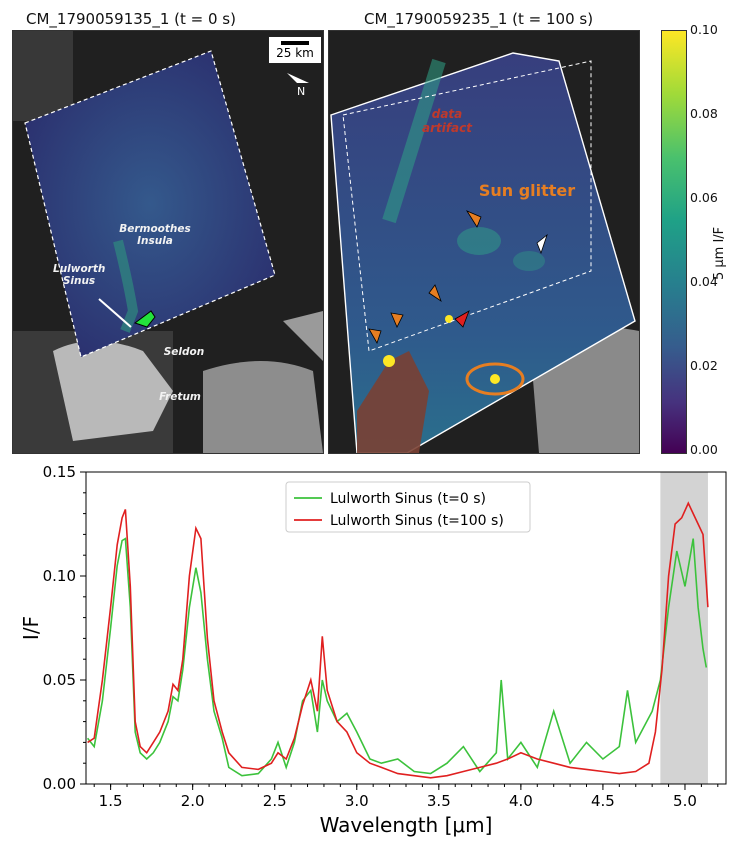 The width and height of the screenshot is (746, 850). Describe the element at coordinates (704, 365) in the screenshot. I see `colorbar-tick: 0.02` at that location.